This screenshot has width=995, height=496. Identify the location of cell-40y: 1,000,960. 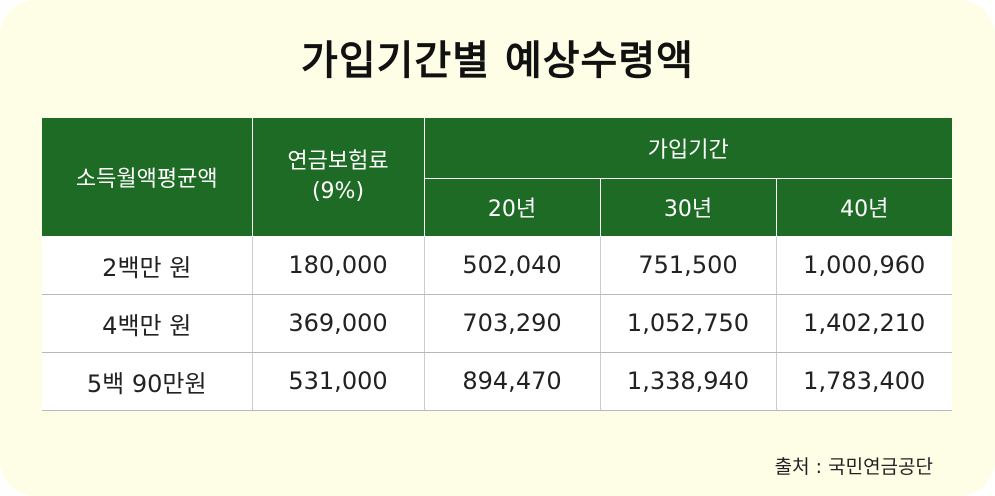
(863, 265).